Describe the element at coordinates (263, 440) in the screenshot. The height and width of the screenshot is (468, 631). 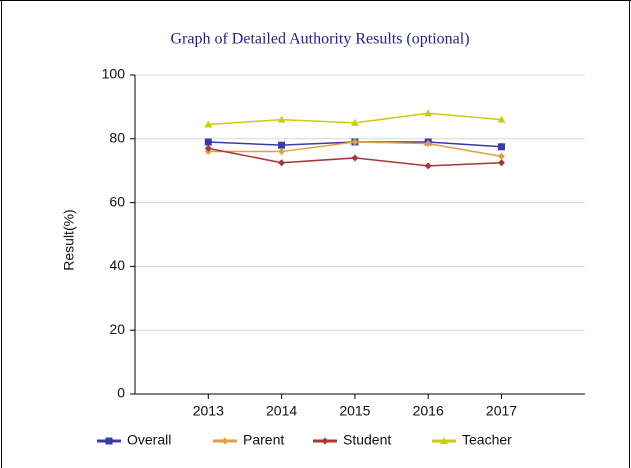
I see `legend-label: Parent` at that location.